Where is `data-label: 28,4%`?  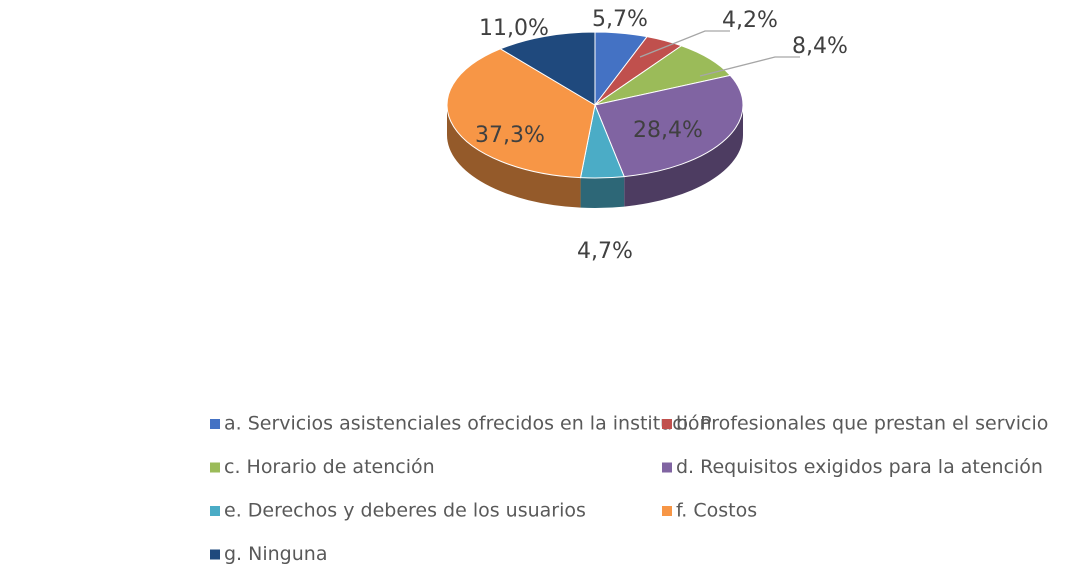
data-label: 28,4% is located at coordinates (668, 130).